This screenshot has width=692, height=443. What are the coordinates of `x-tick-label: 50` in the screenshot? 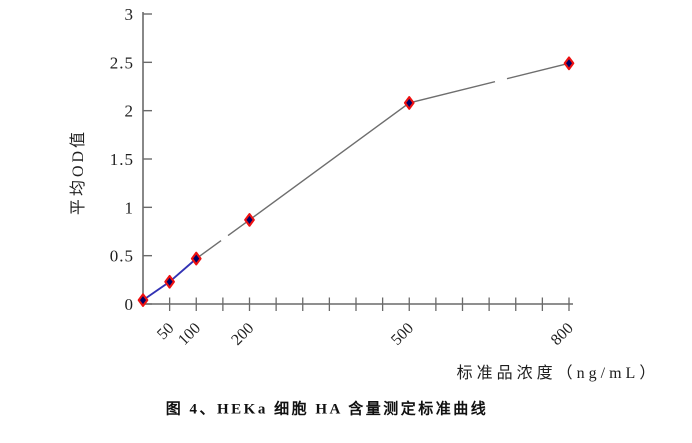 It's located at (165, 331).